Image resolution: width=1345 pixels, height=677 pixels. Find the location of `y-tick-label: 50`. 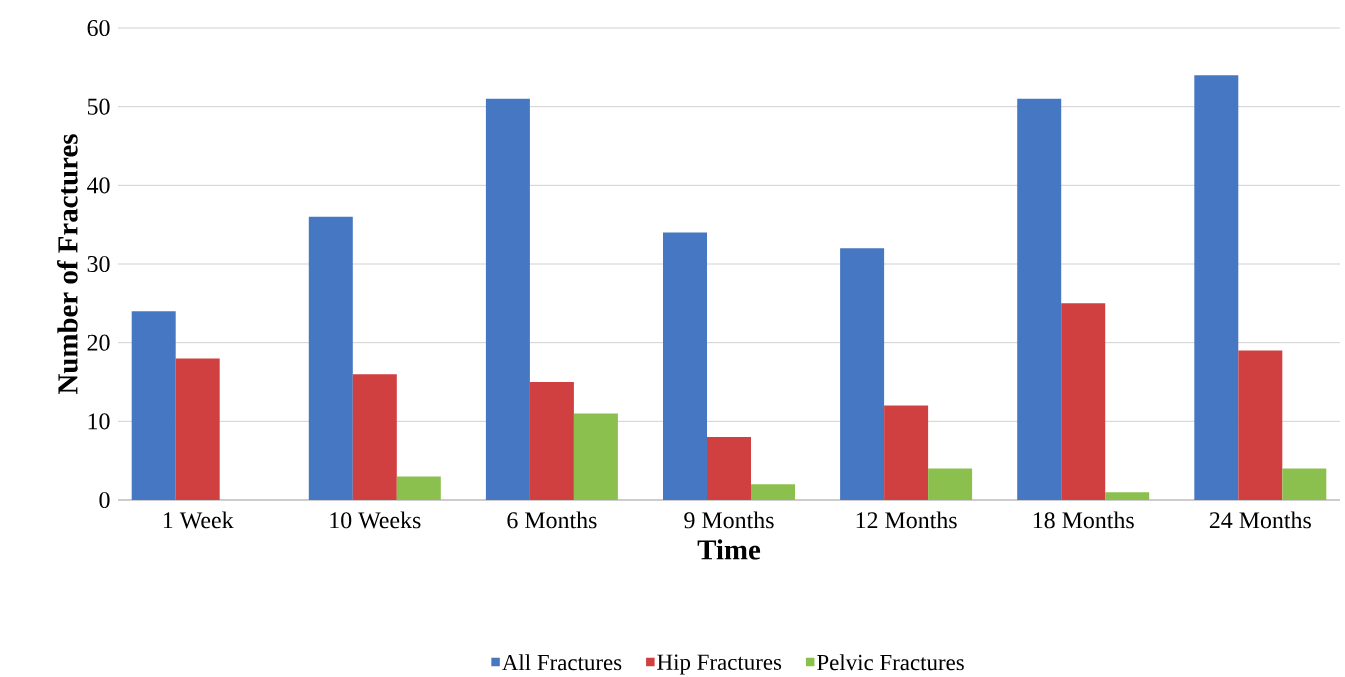

y-tick-label: 50 is located at coordinates (98, 106).